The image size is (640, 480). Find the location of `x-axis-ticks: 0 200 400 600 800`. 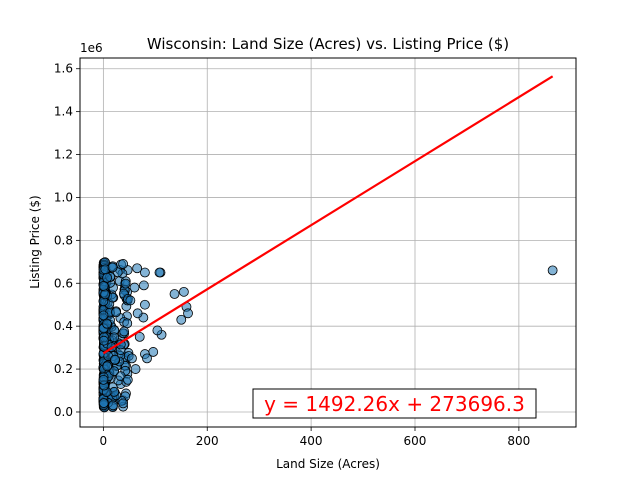

x-axis-ticks: 0 200 400 600 800 is located at coordinates (315, 437).